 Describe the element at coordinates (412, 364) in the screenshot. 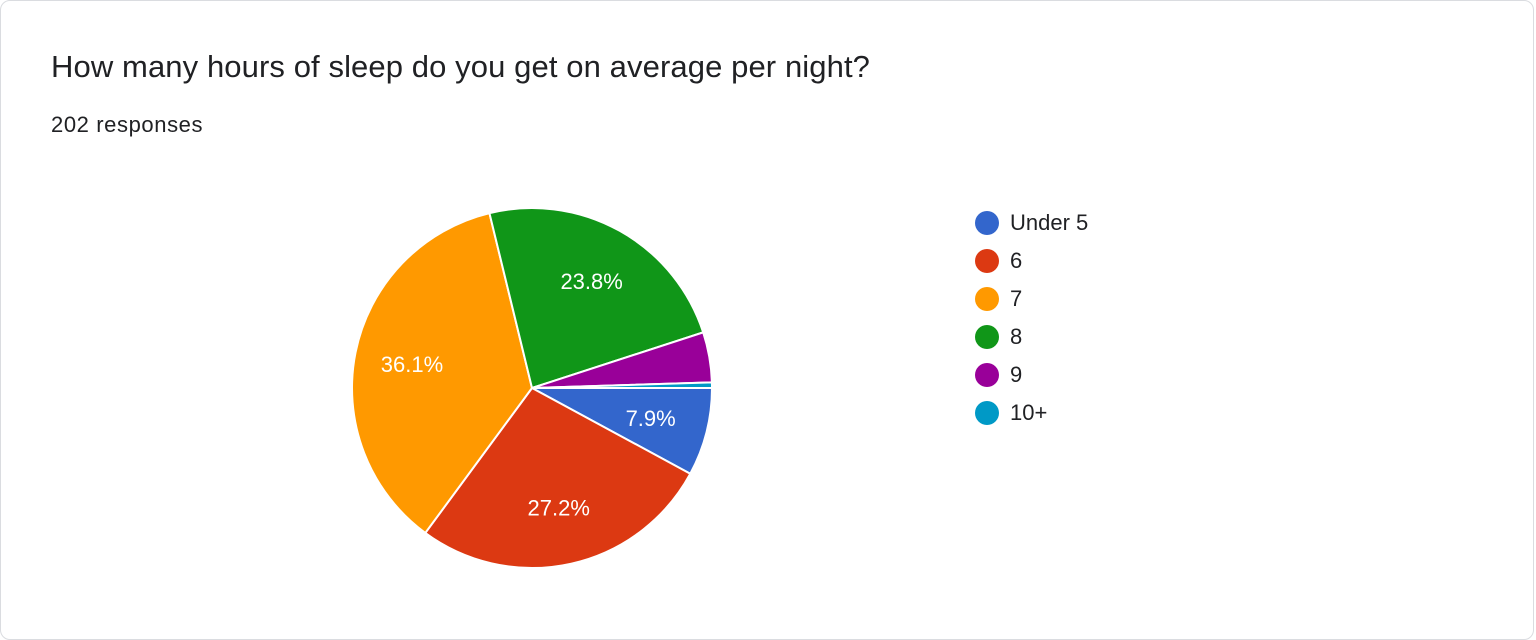

I see `slice-label: 36.1%` at that location.